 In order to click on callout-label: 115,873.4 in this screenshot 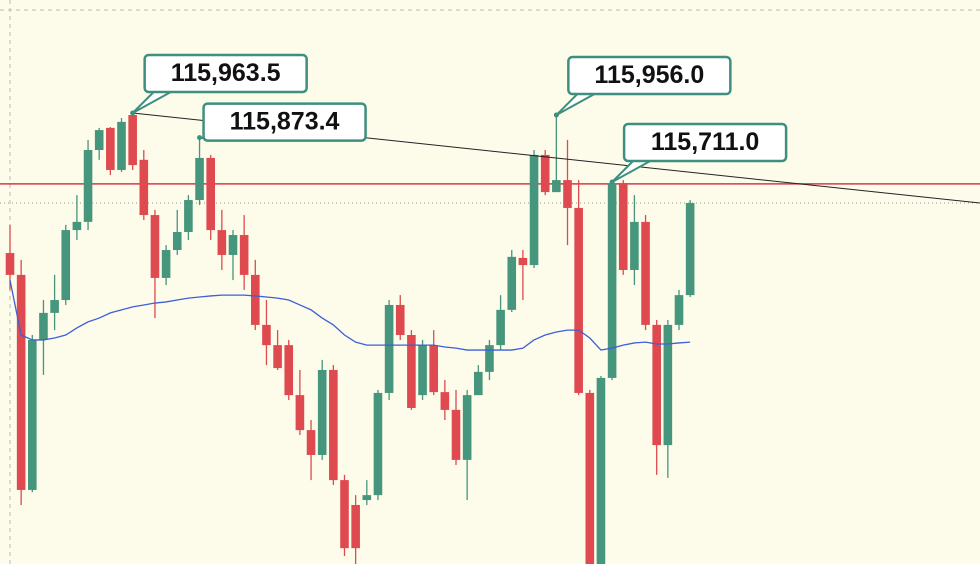, I will do `click(285, 122)`.